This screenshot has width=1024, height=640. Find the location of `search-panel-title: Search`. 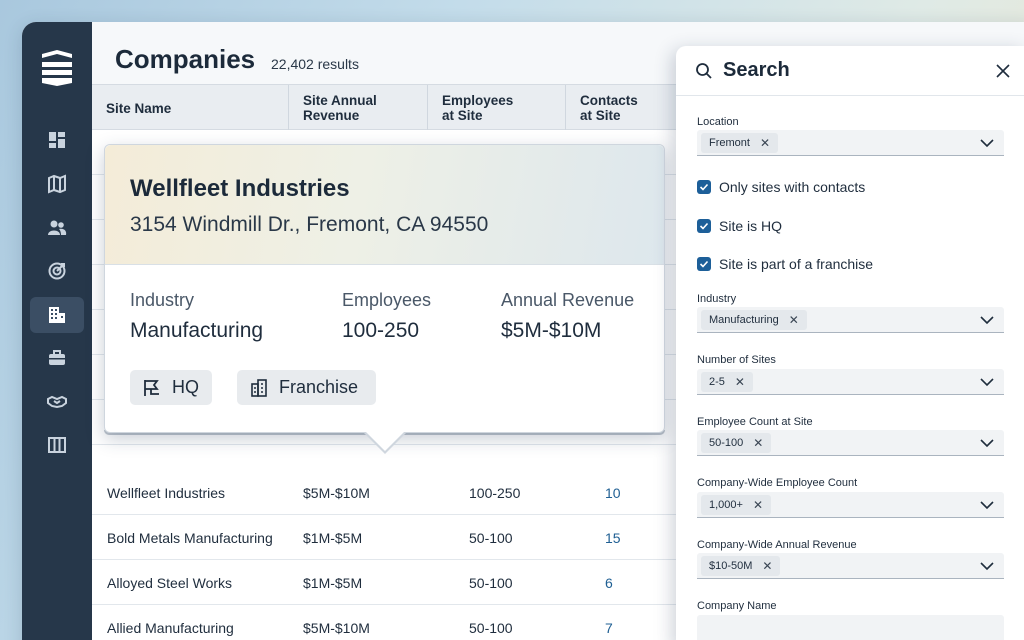

search-panel-title: Search is located at coordinates (756, 70).